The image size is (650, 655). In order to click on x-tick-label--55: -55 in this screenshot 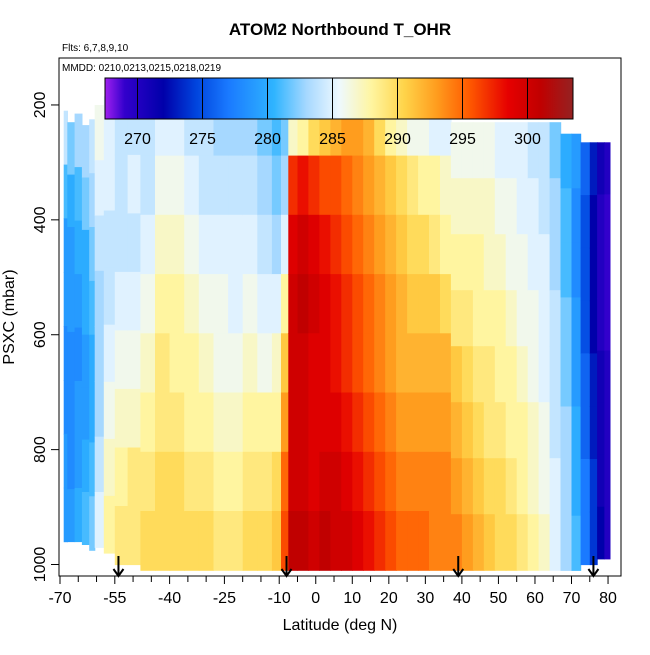, I will do `click(114, 598)`.